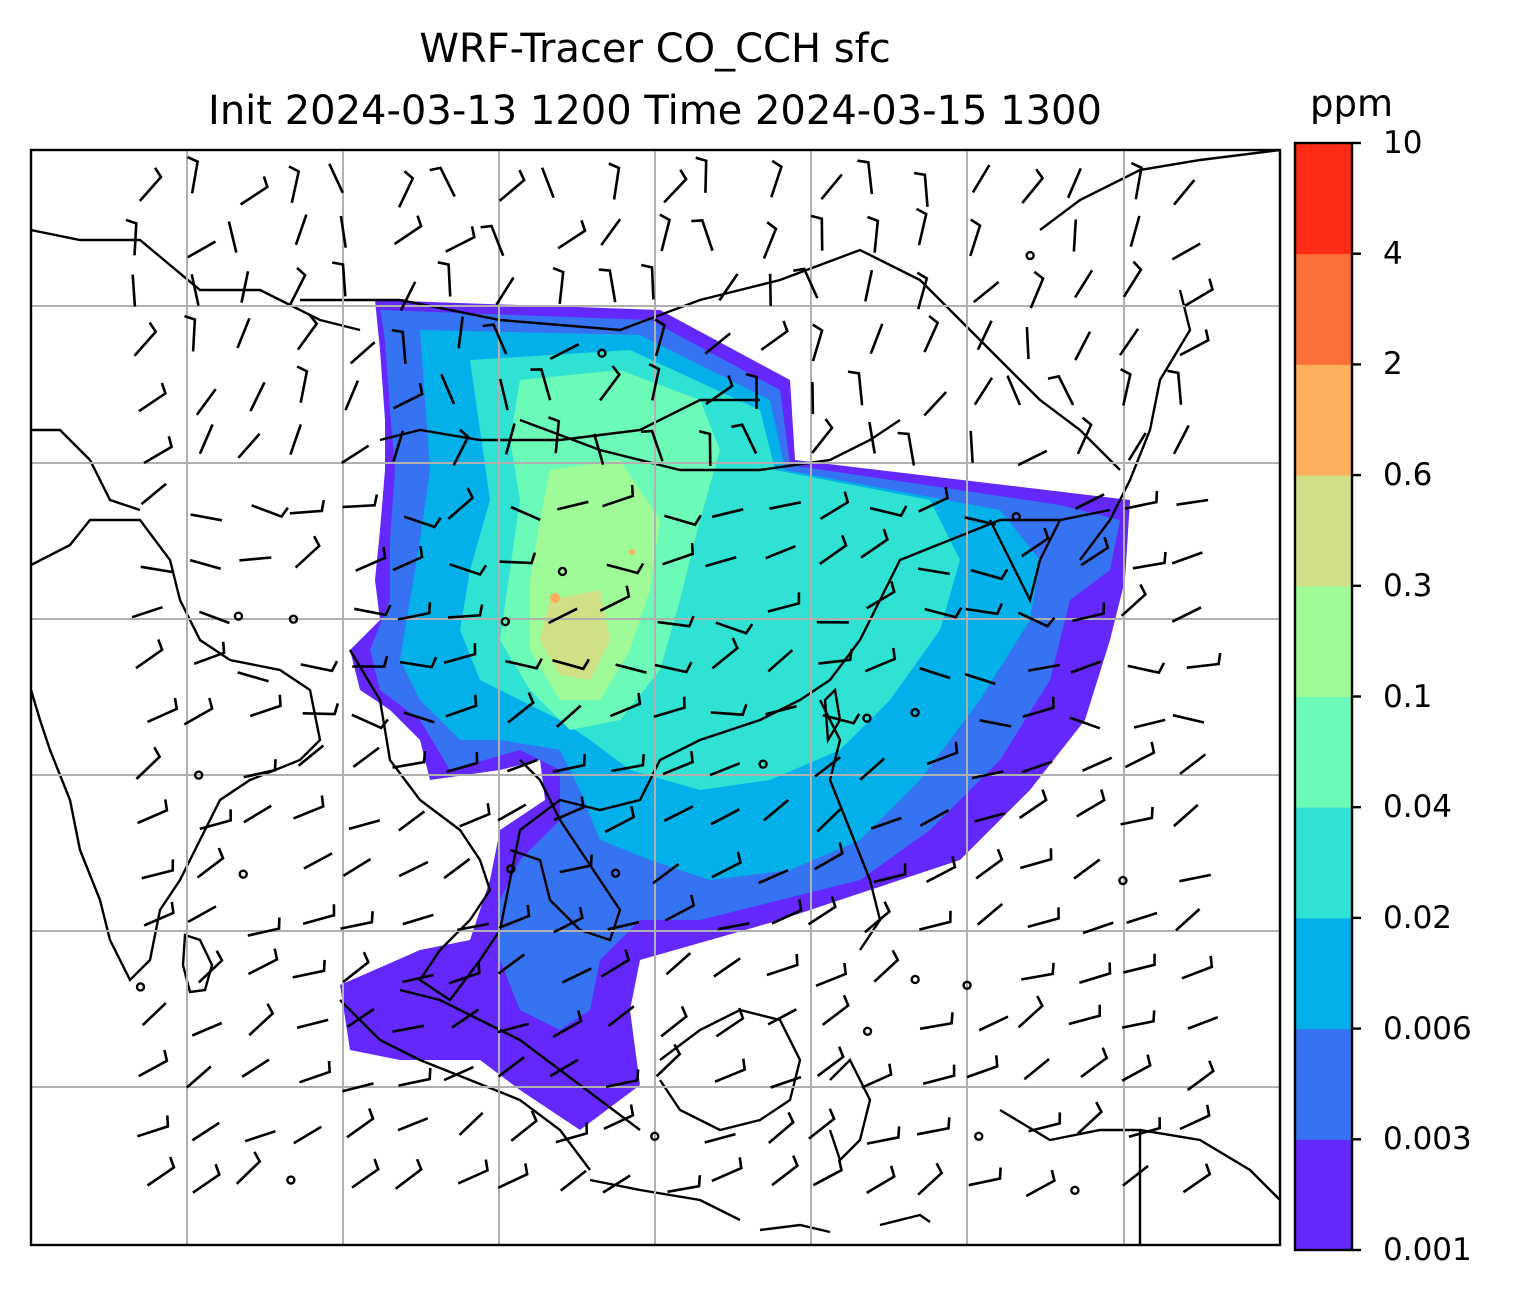  Describe the element at coordinates (1408, 696) in the screenshot. I see `colorbar-tick-label: 0.1` at that location.